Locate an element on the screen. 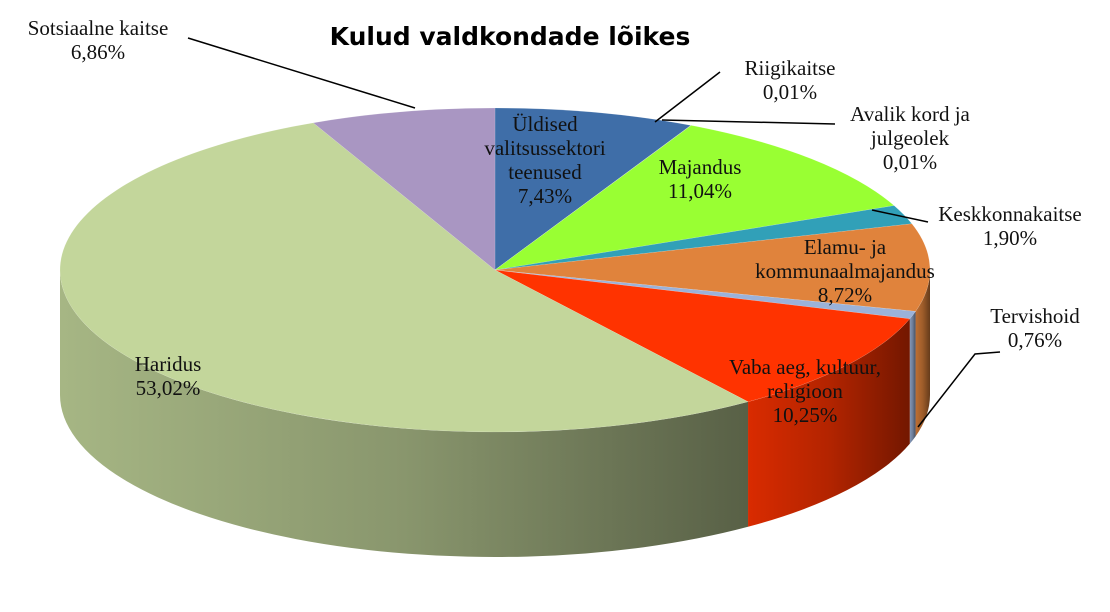 This screenshot has width=1110, height=612. chart-title: Kulud valdkondade lõikes is located at coordinates (510, 36).